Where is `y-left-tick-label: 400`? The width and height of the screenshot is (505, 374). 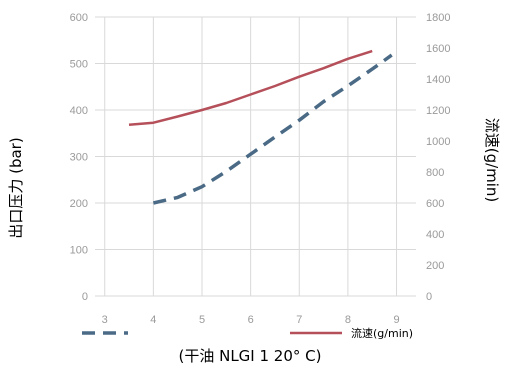 y-left-tick-label: 400 is located at coordinates (79, 111).